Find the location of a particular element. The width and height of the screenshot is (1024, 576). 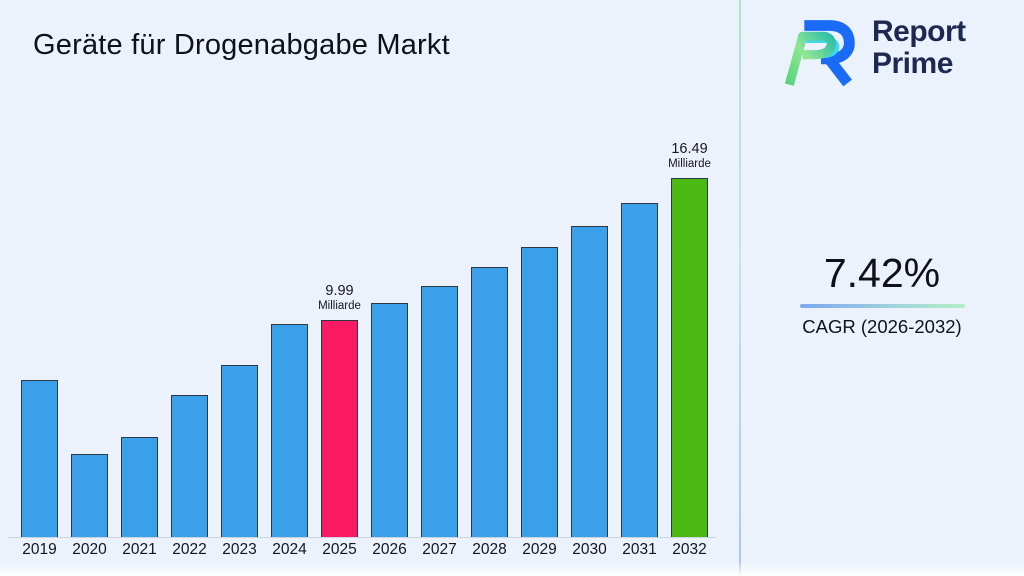

bar-2030 is located at coordinates (589, 381).